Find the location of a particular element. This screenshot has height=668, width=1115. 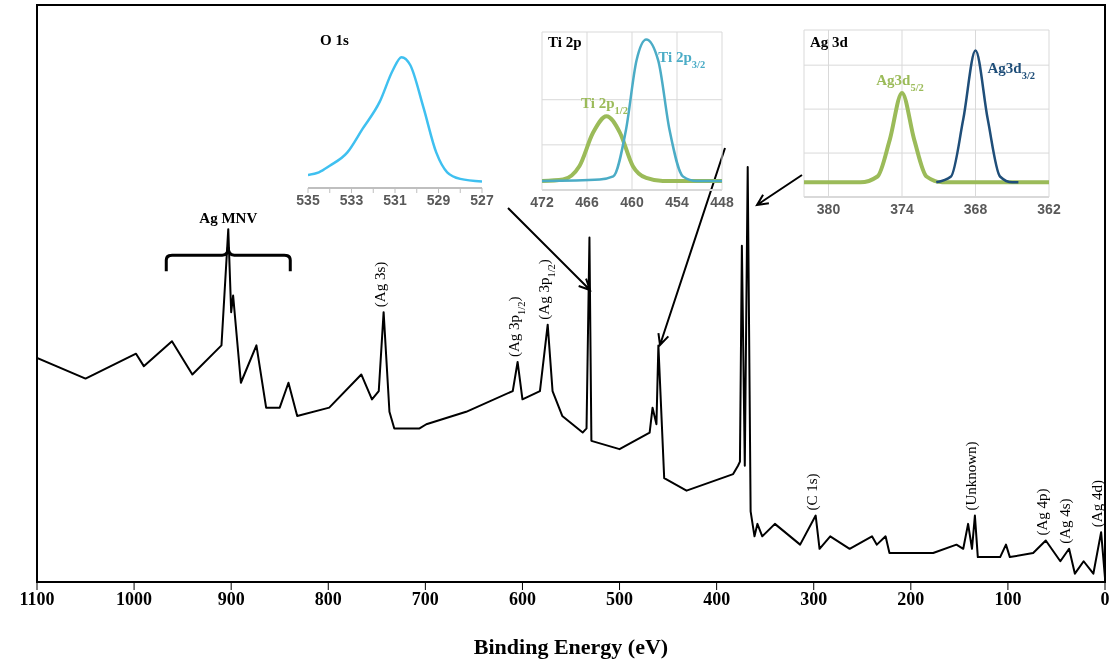

x-tick-label: 300 is located at coordinates (814, 598).